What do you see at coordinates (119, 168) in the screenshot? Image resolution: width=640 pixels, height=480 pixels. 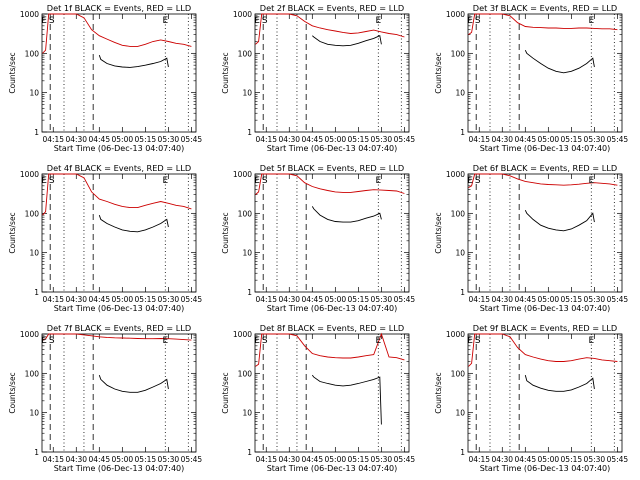 I see `panel-title: Det 4f BLACK = Events, RED = LLD` at bounding box center [119, 168].